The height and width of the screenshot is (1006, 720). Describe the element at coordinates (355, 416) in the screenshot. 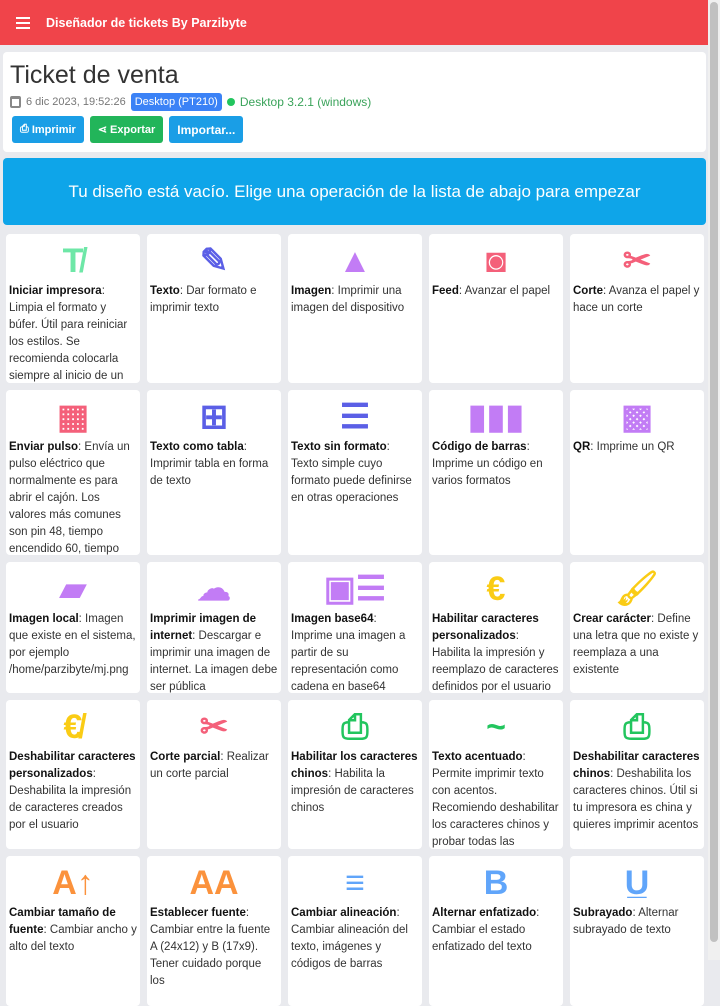

I see `text-lines-icon: ☰` at that location.